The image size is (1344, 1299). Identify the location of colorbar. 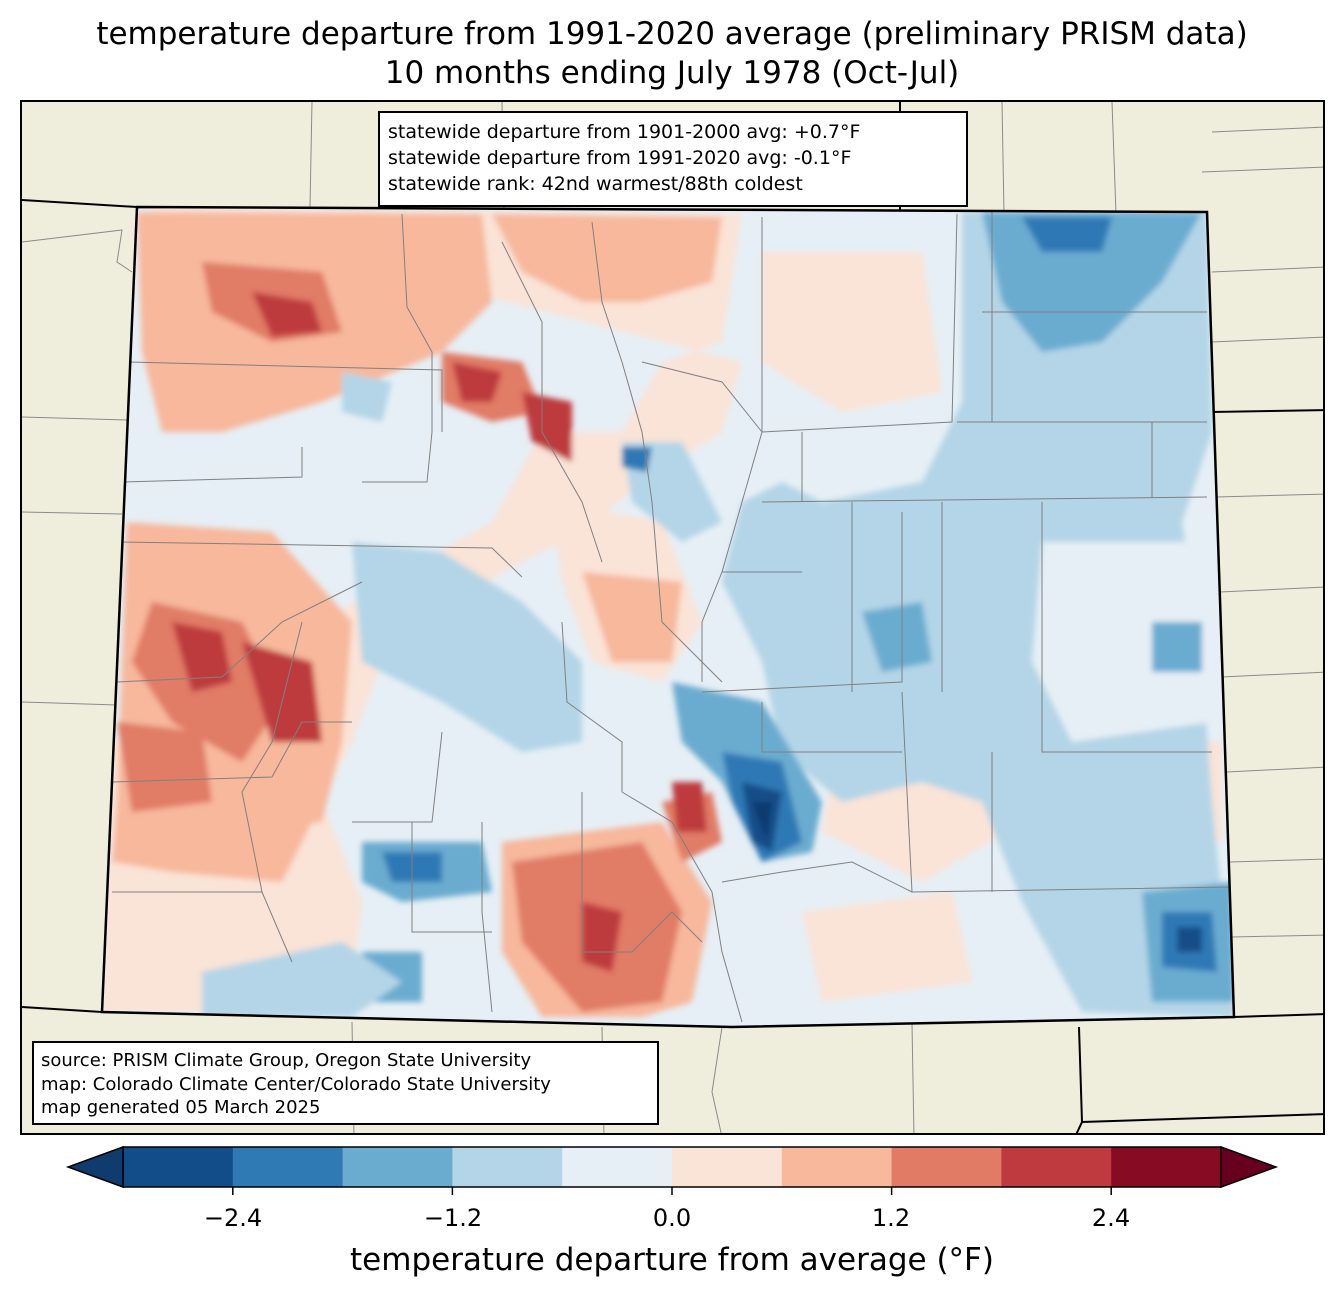
(672, 1170).